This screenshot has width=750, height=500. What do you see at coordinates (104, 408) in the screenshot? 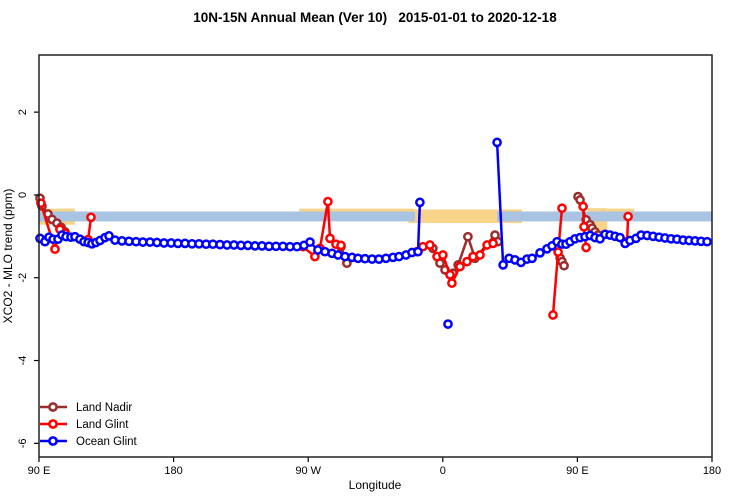
I see `legend-label-land-nadir: Land Nadir` at bounding box center [104, 408].